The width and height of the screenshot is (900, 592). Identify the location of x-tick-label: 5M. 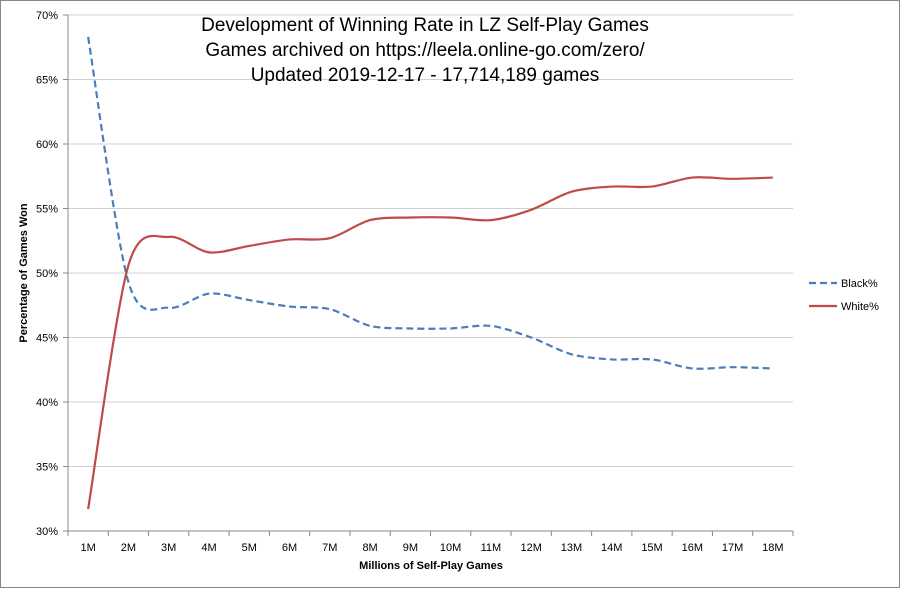
(249, 548).